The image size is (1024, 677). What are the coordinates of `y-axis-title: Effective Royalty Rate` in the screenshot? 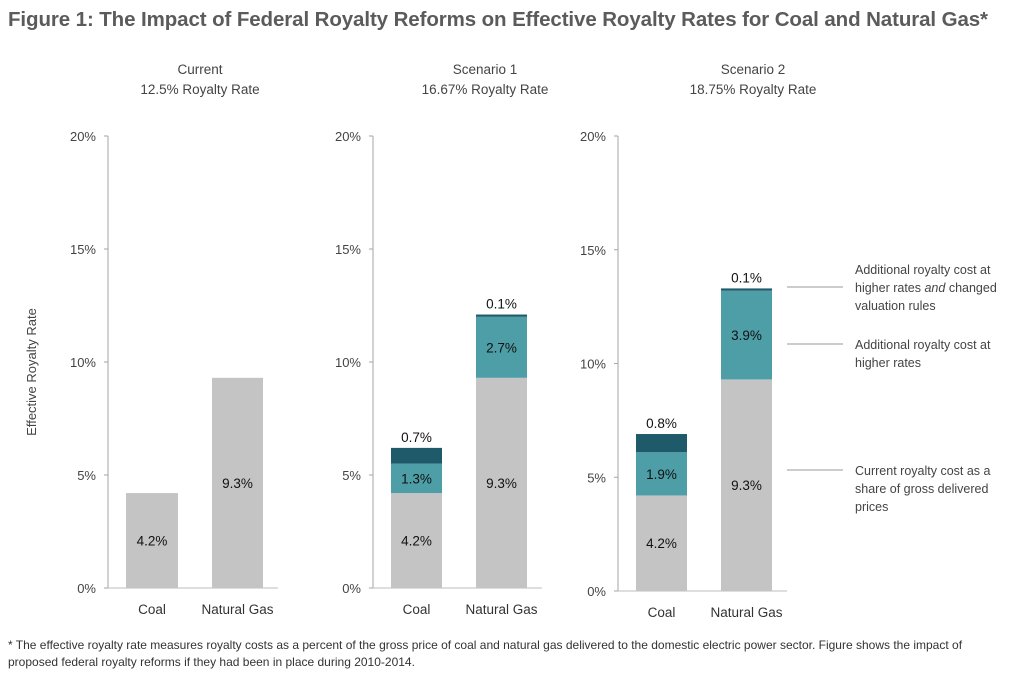 It's located at (31, 372).